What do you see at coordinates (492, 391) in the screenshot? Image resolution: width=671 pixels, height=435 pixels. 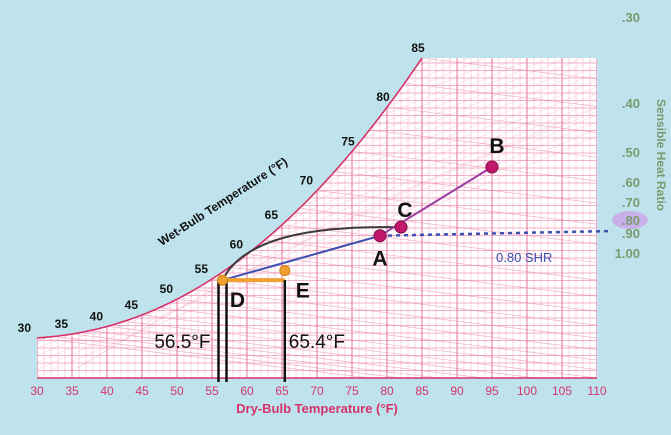 I see `x-tick-label: 95` at bounding box center [492, 391].